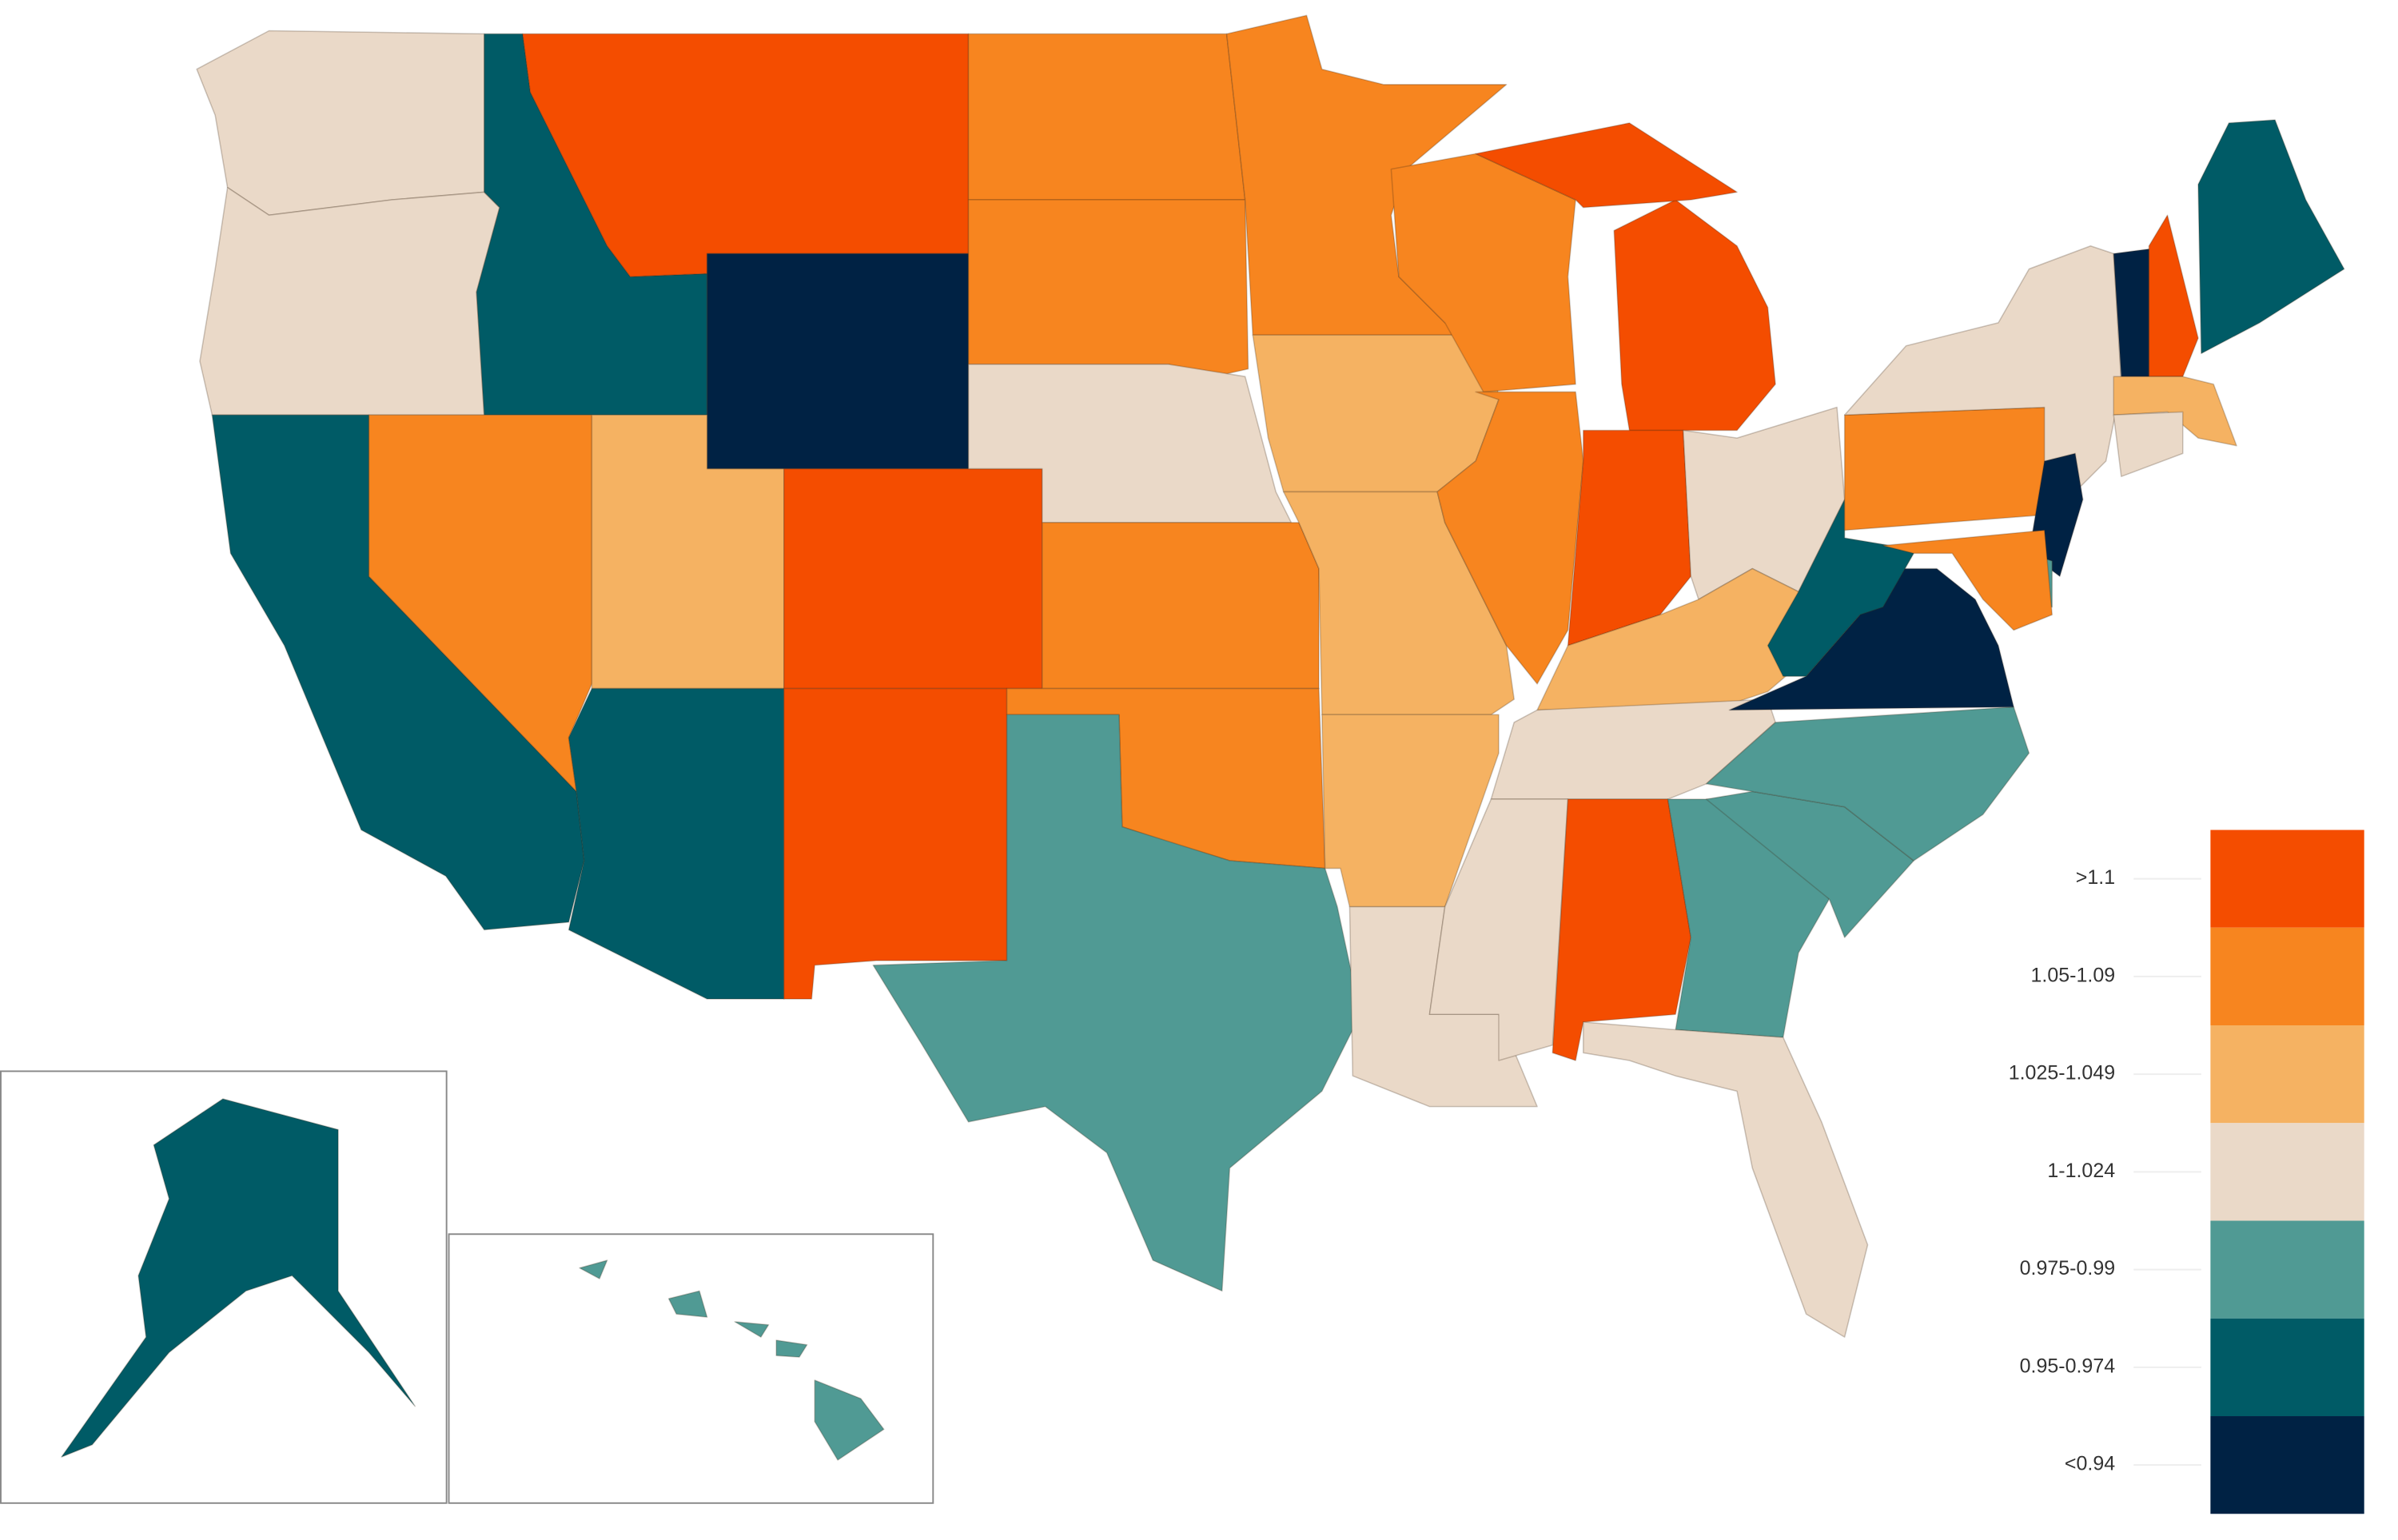 The width and height of the screenshot is (2398, 1540). I want to click on islands, so click(732, 1360).